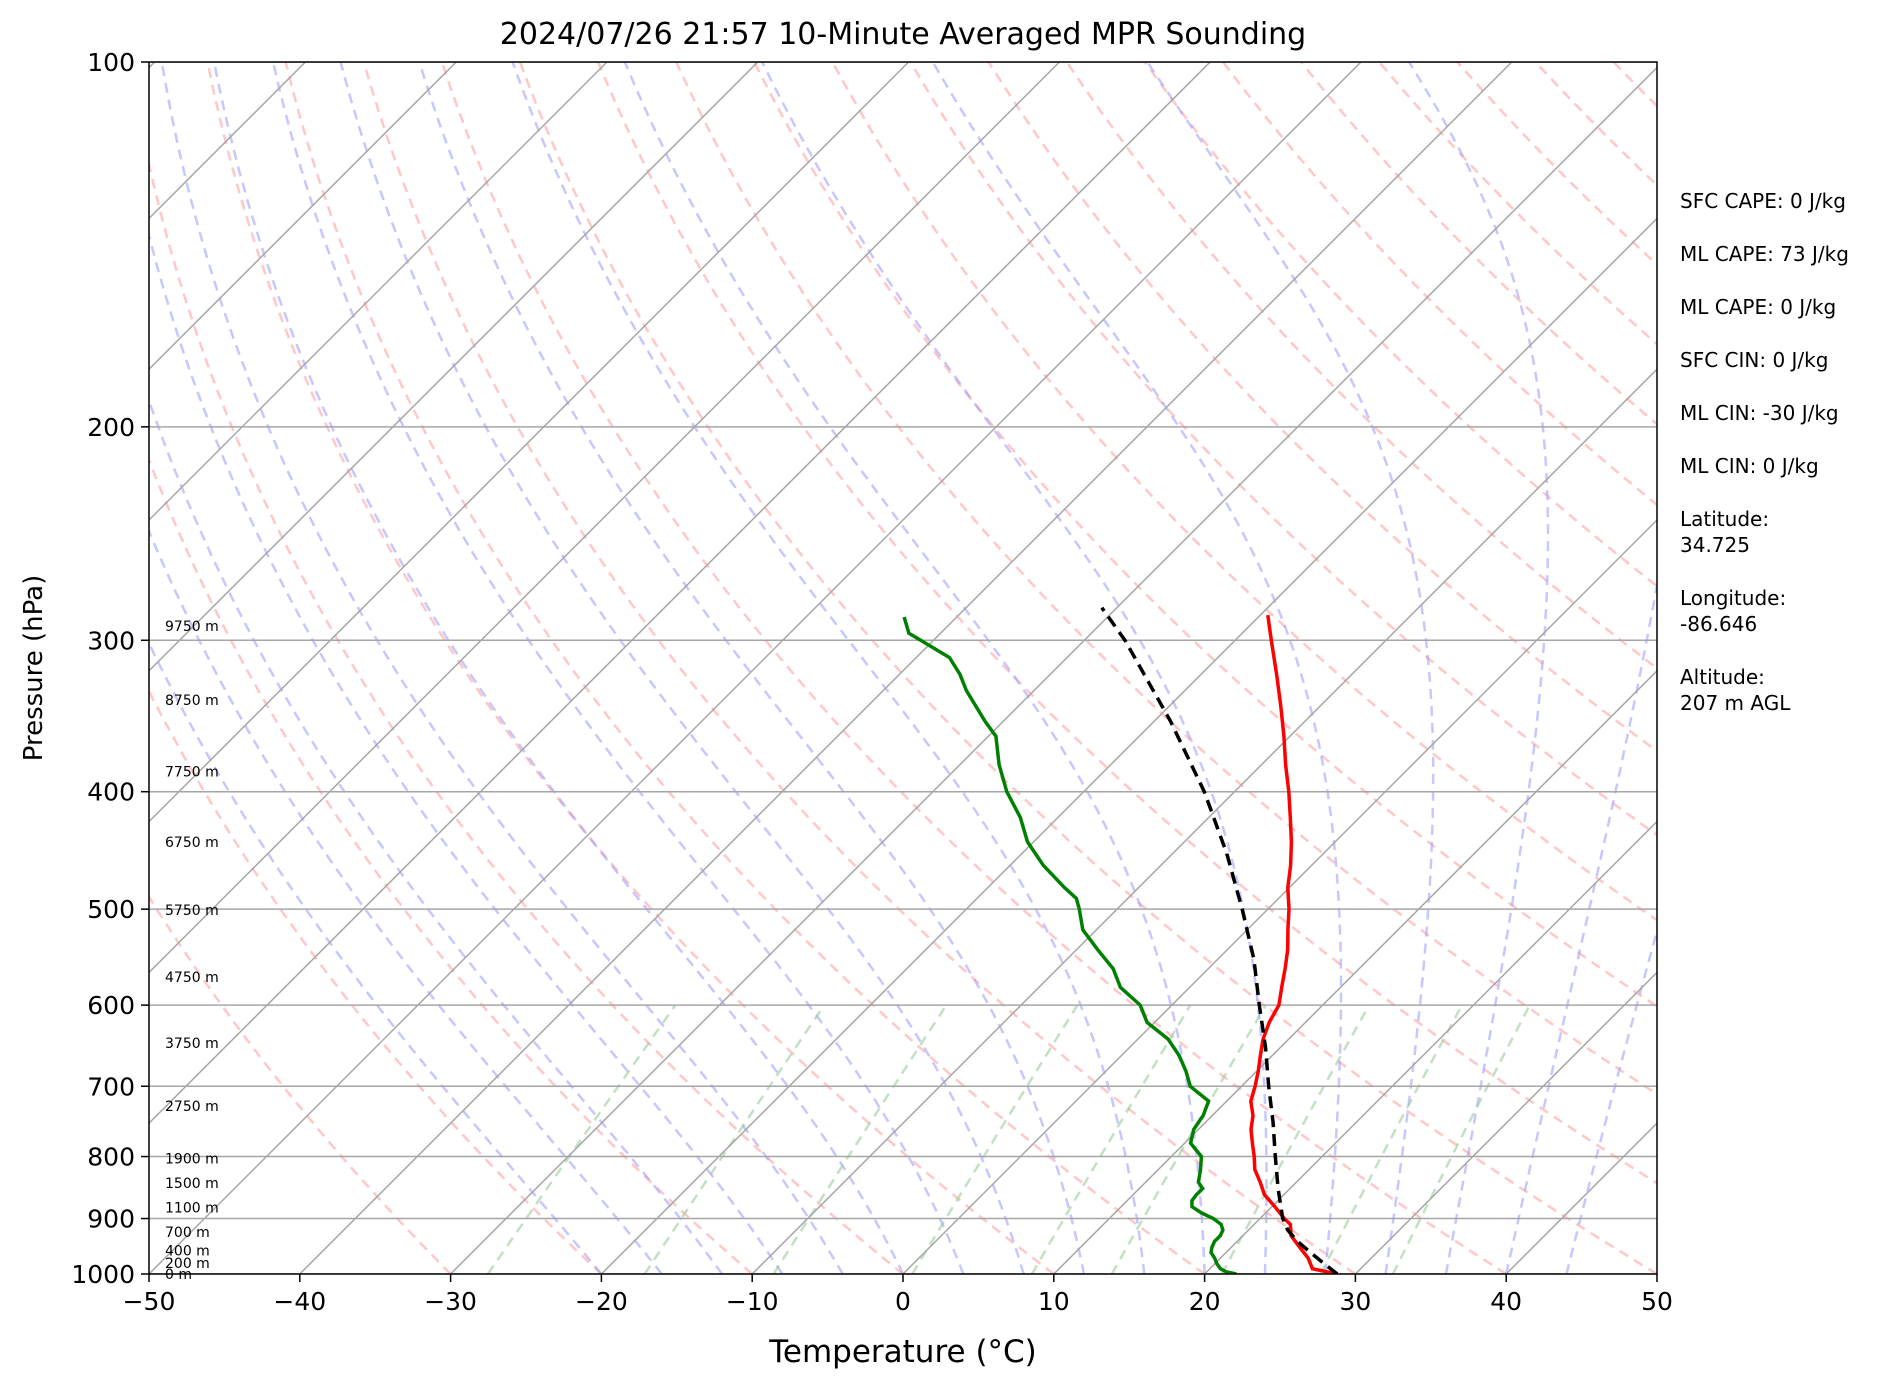  What do you see at coordinates (601, 1301) in the screenshot?
I see `x-tick-label: −20` at bounding box center [601, 1301].